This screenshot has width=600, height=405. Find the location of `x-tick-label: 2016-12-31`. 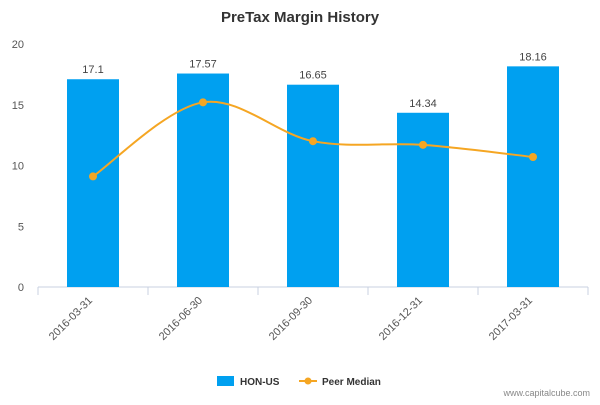

x-tick-label: 2016-12-31 is located at coordinates (401, 319).